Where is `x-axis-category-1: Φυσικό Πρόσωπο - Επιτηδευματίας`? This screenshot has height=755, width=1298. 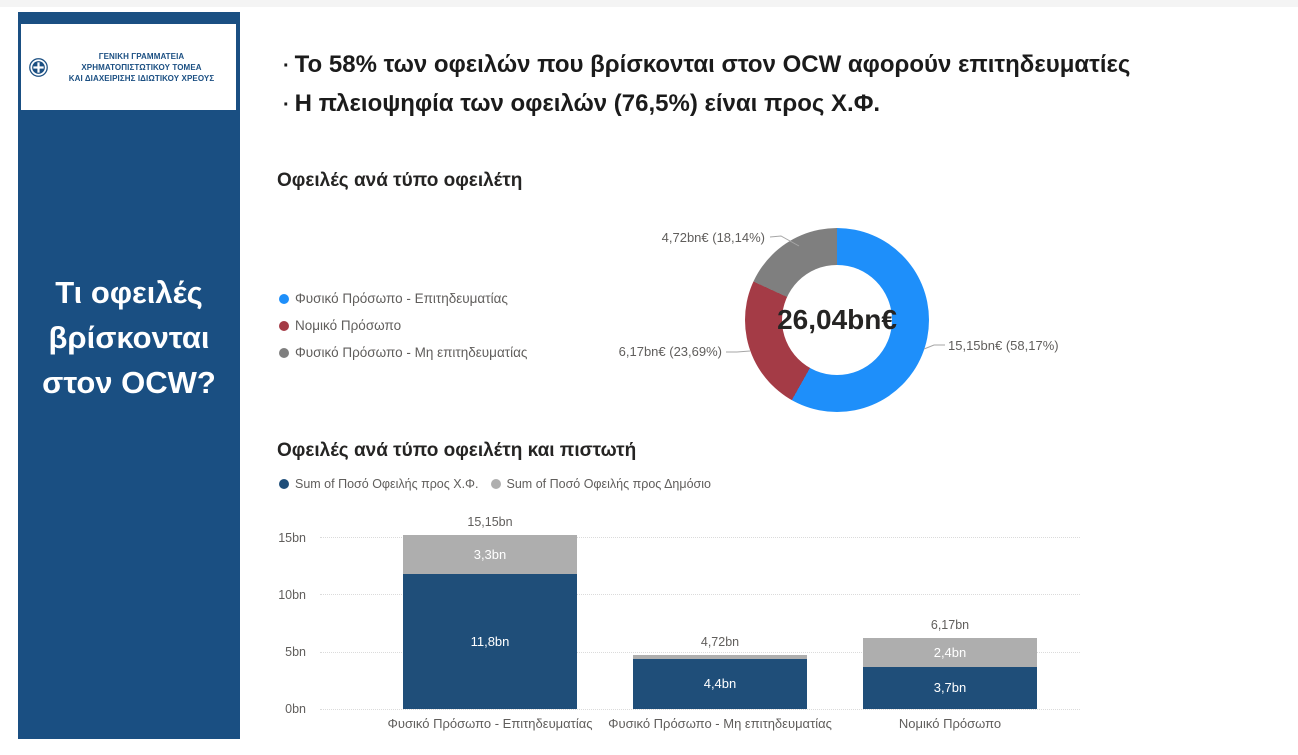 x-axis-category-1: Φυσικό Πρόσωπο - Επιτηδευματίας is located at coordinates (490, 723).